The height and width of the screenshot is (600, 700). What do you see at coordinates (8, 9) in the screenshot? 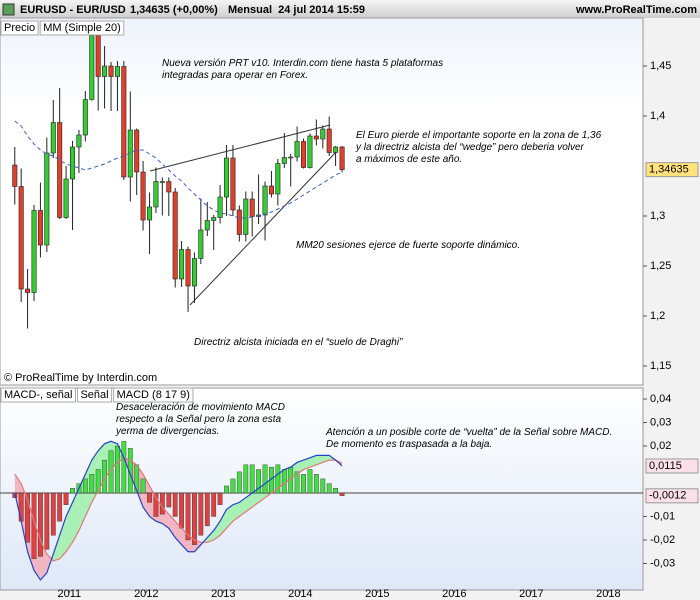
I see `header-icon` at bounding box center [8, 9].